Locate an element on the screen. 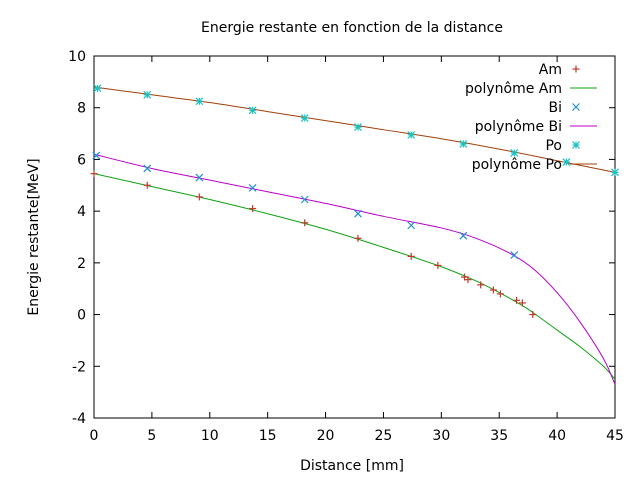 This screenshot has height=480, width=640. x-tick-label: 5 is located at coordinates (151, 436).